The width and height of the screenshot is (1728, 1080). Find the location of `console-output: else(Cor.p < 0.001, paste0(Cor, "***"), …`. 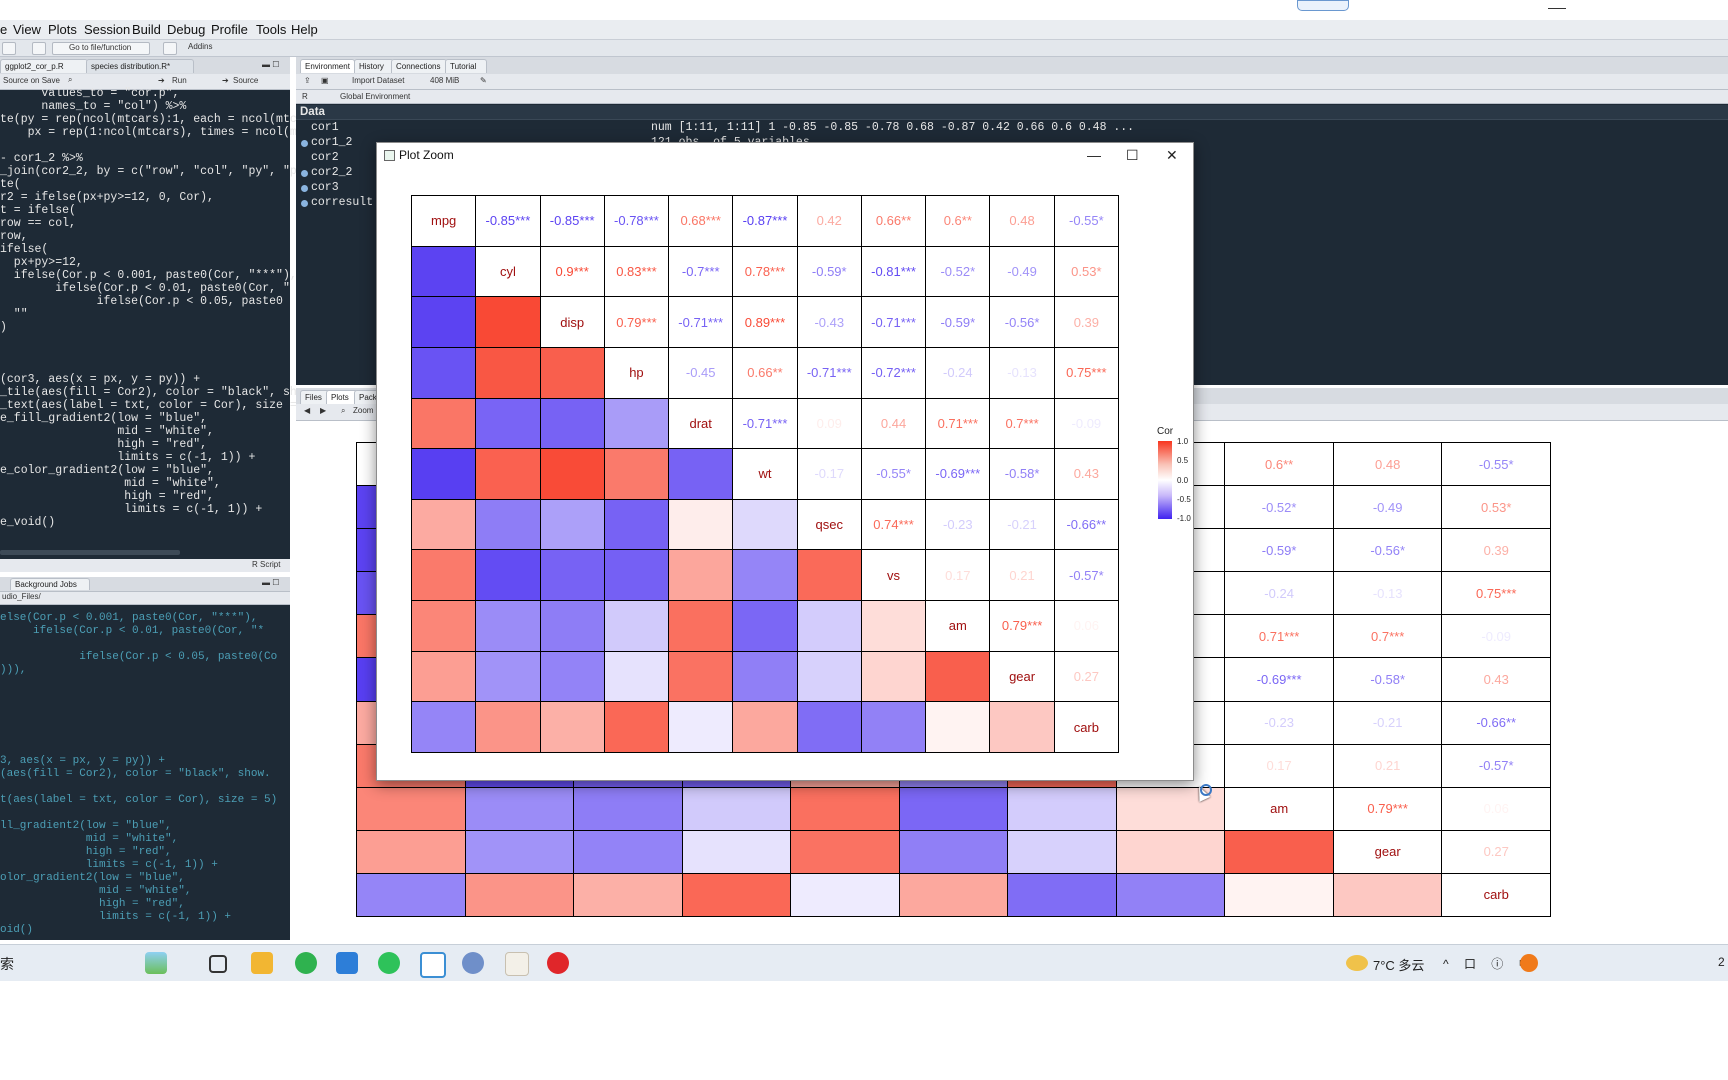

console-output: else(Cor.p < 0.001, paste0(Cor, "***"), … is located at coordinates (139, 774).